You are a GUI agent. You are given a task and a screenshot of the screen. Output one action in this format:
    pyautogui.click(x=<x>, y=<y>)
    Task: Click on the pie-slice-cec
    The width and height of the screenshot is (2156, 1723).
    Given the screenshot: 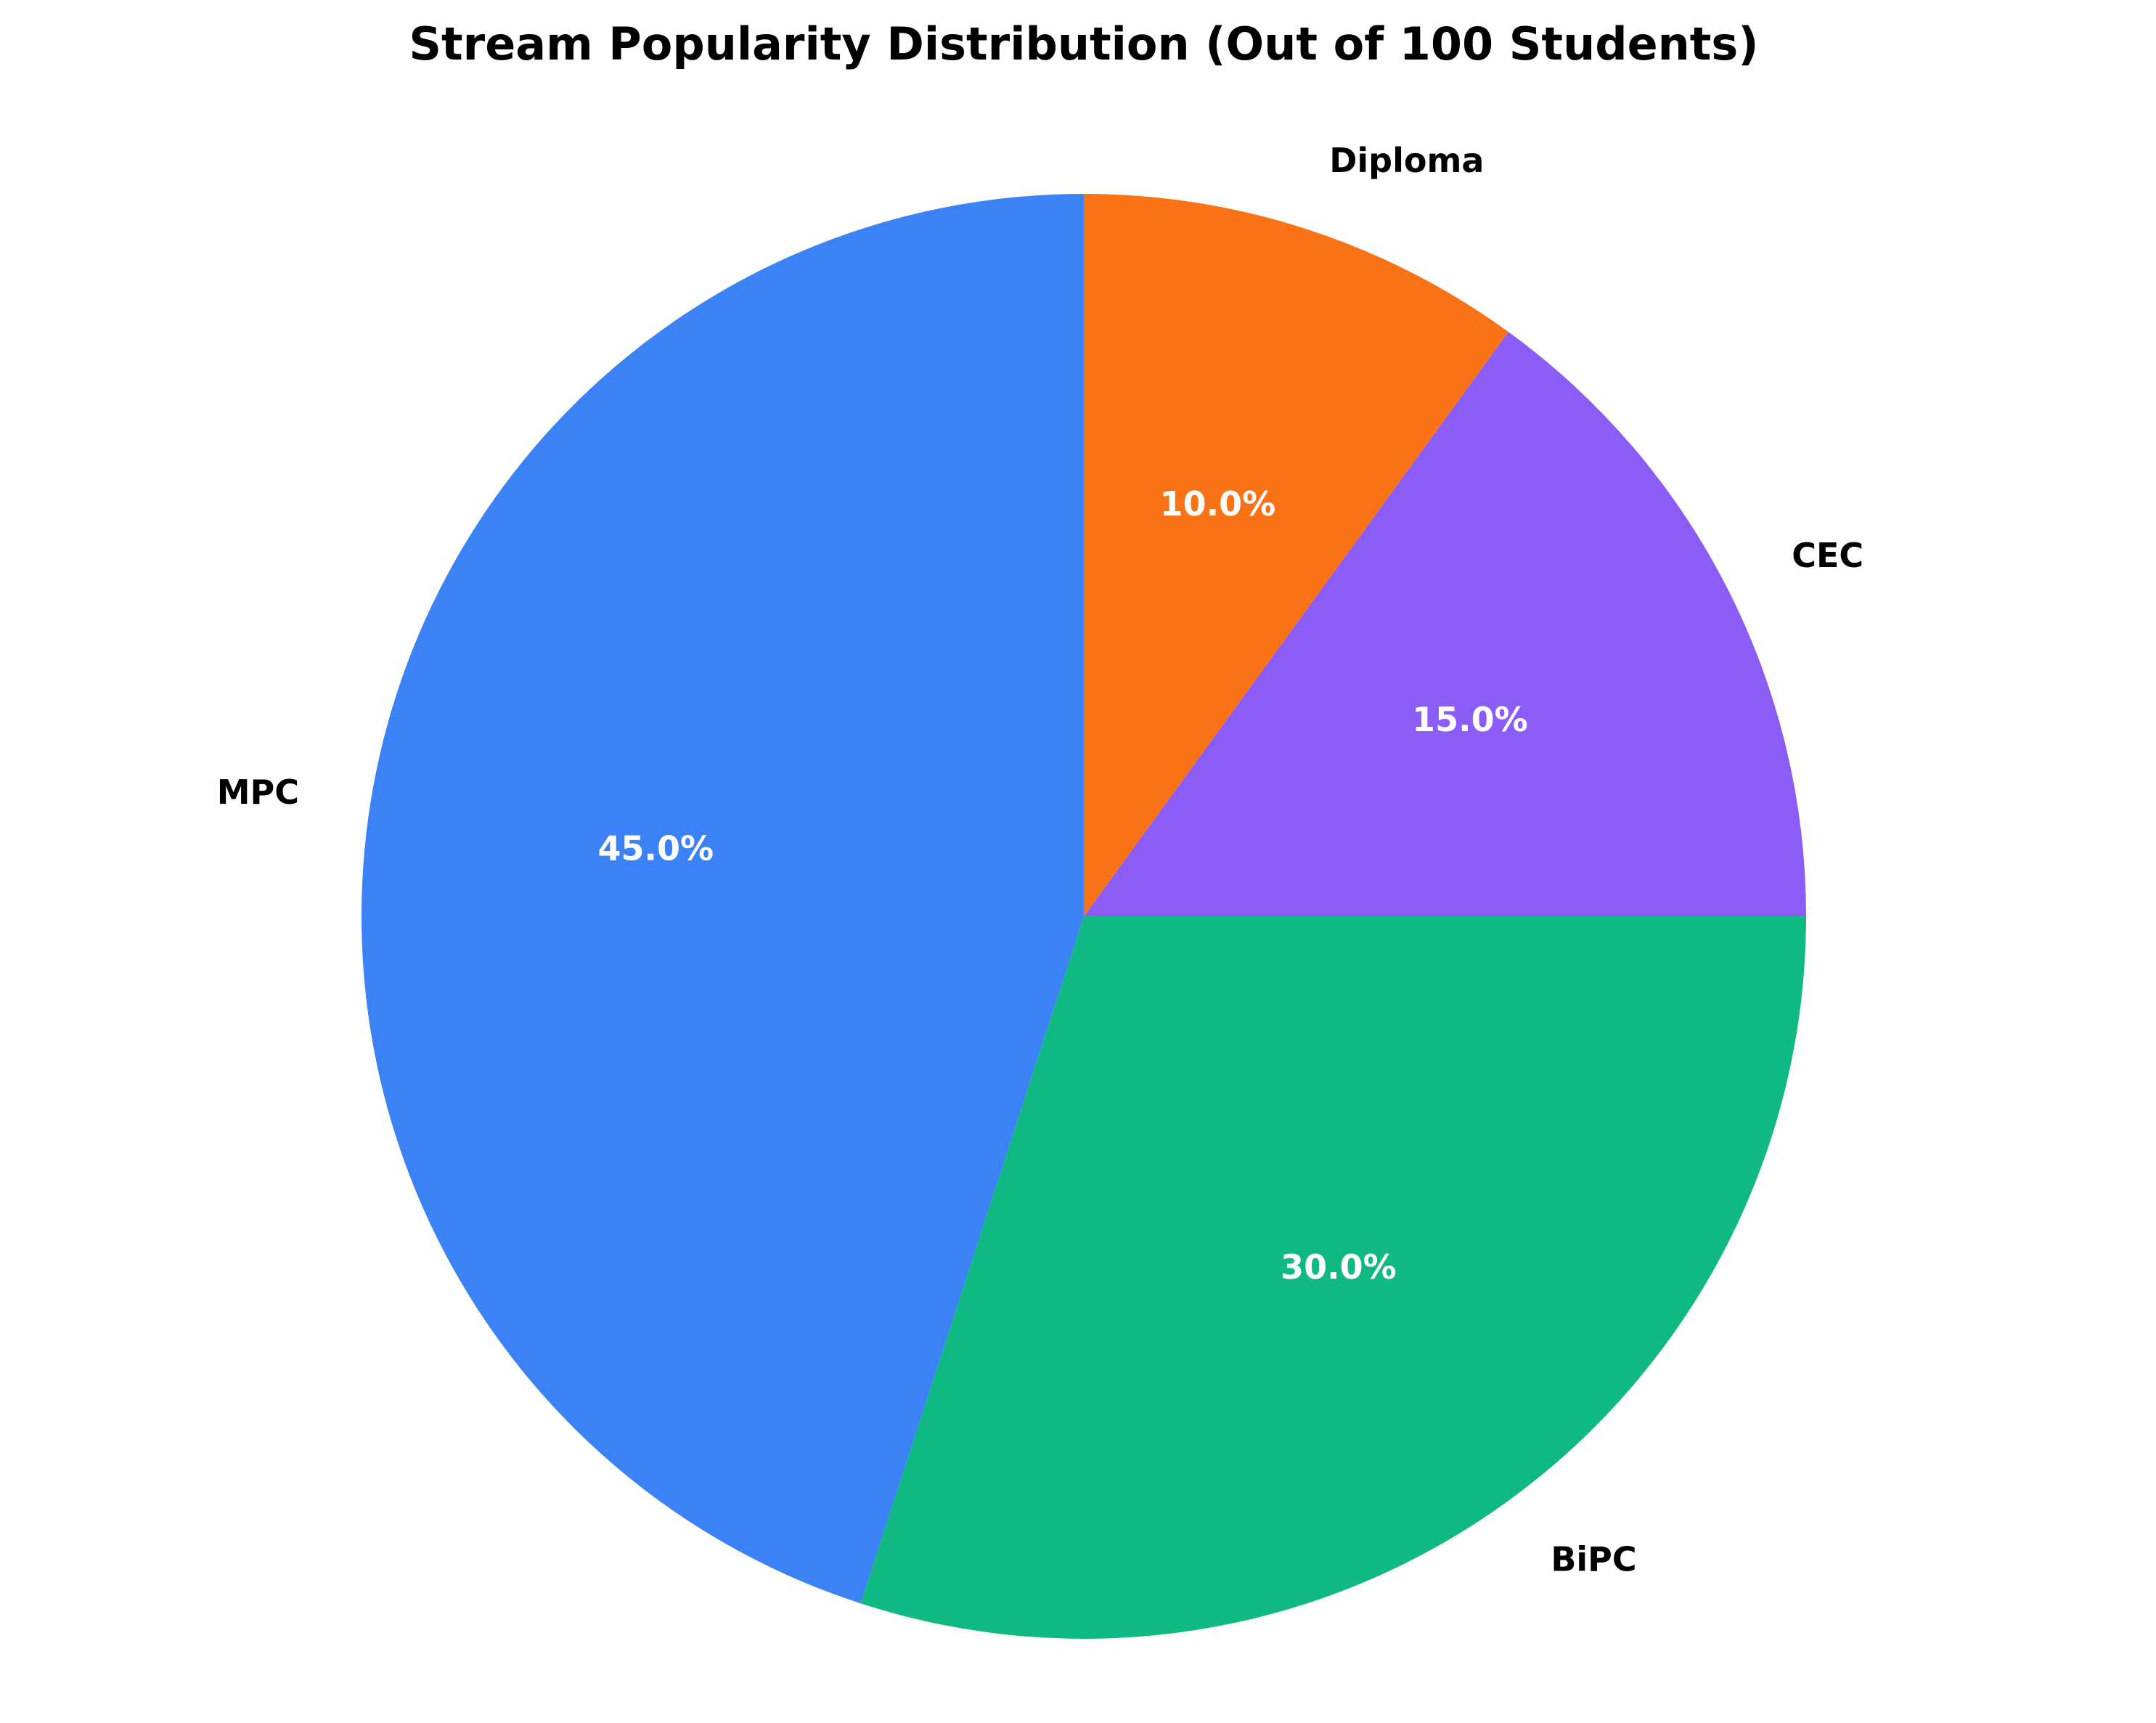 What is the action you would take?
    pyautogui.click(x=1445, y=624)
    